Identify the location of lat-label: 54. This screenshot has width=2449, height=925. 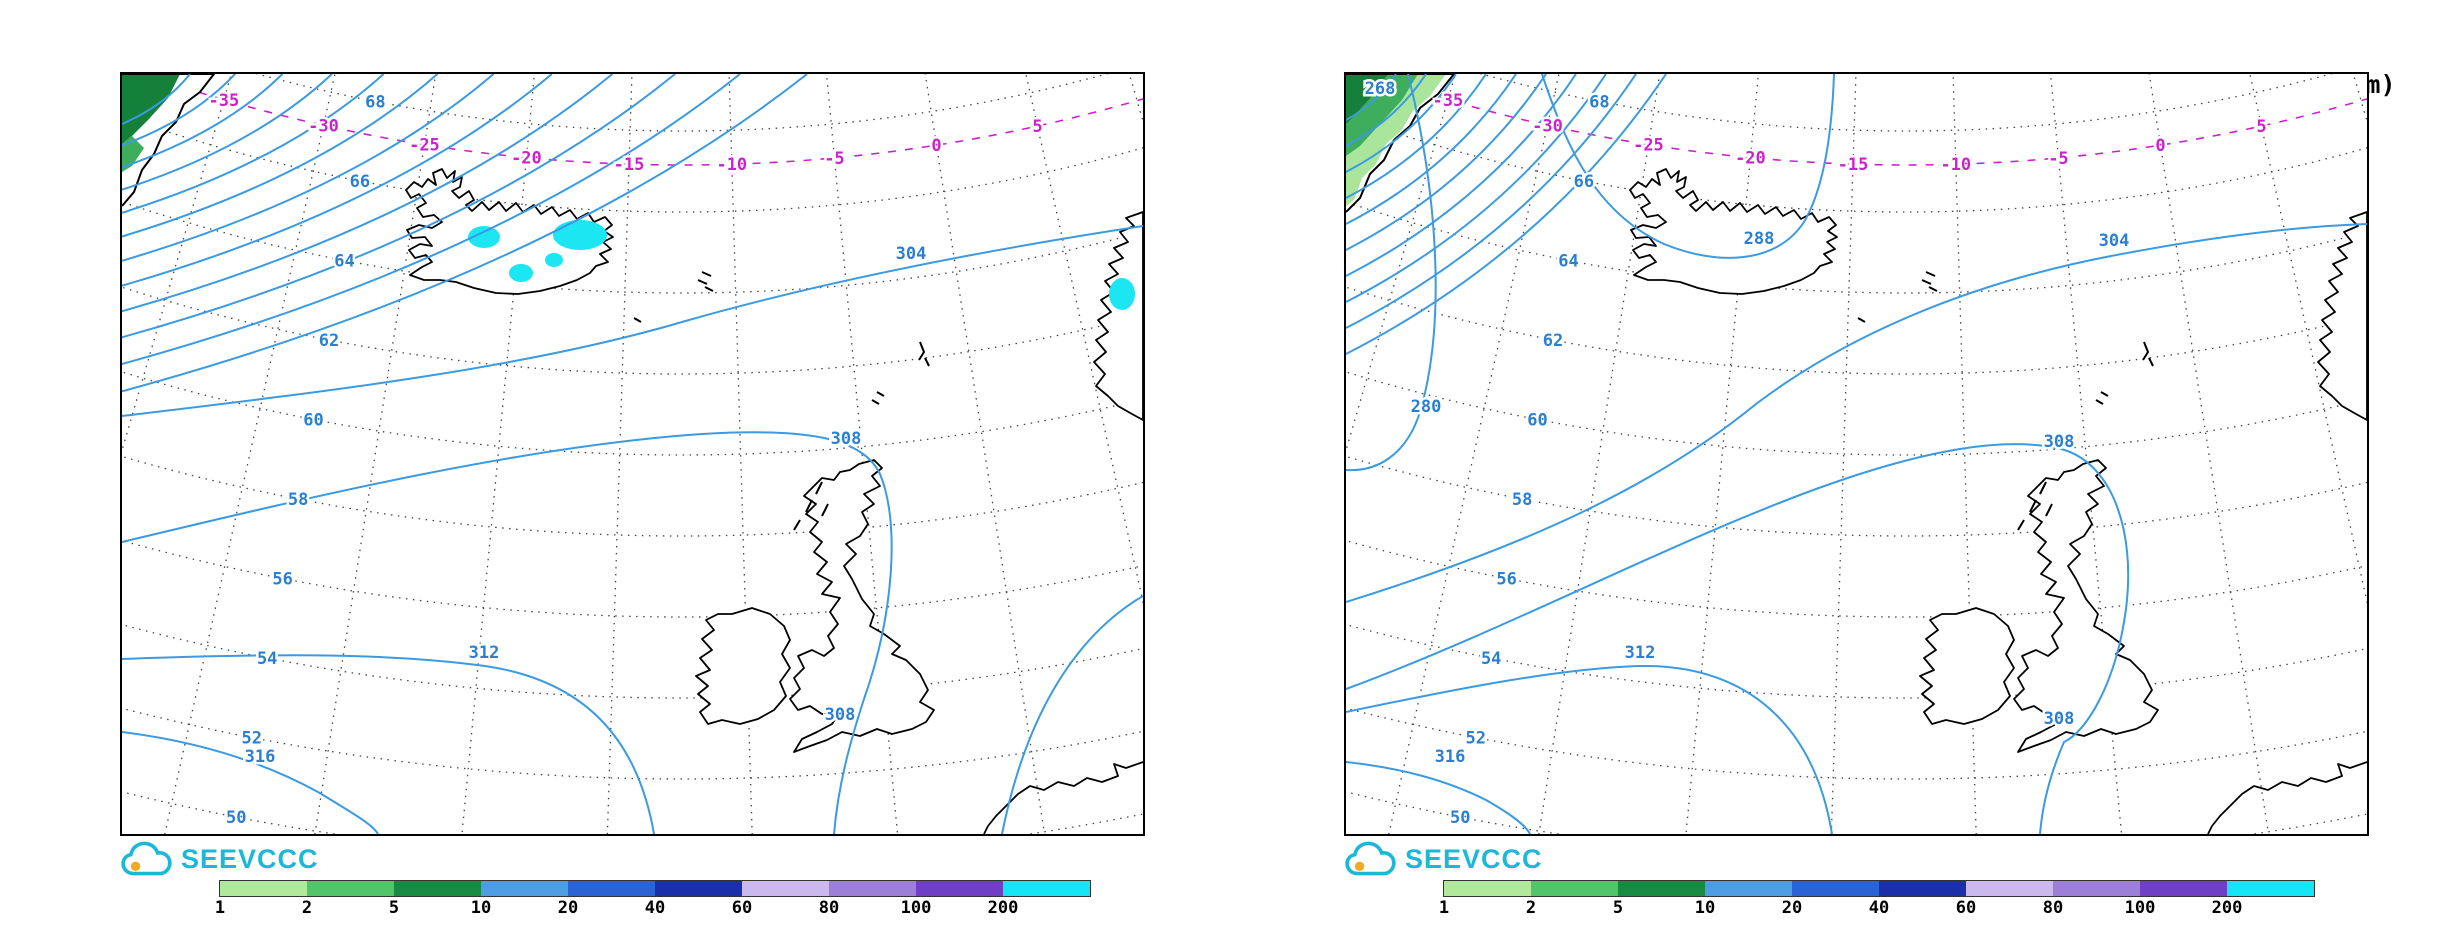
(267, 659).